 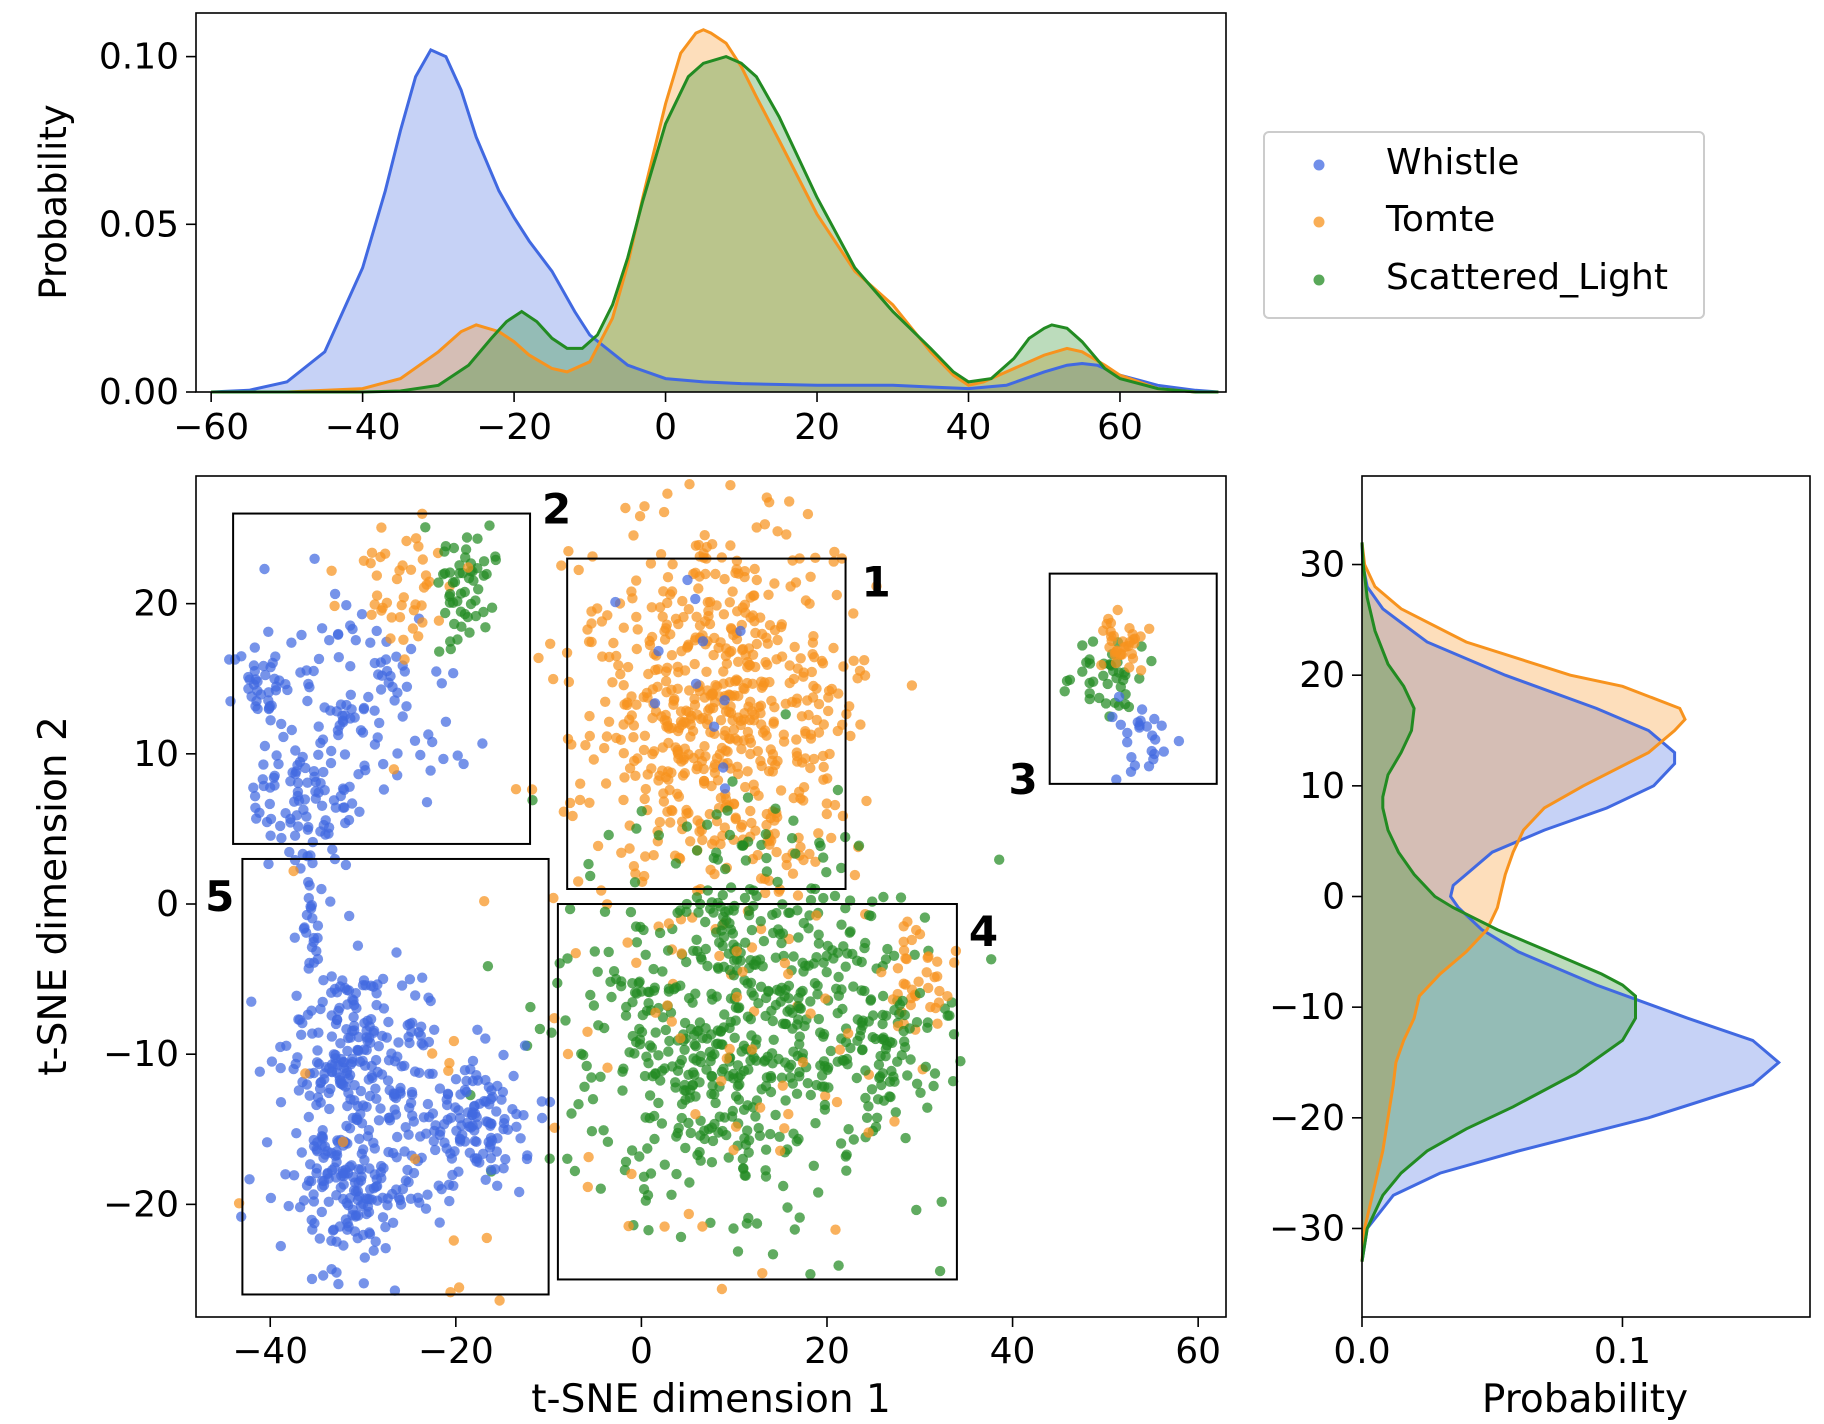 I want to click on right-kde-areas, so click(x=1570, y=902).